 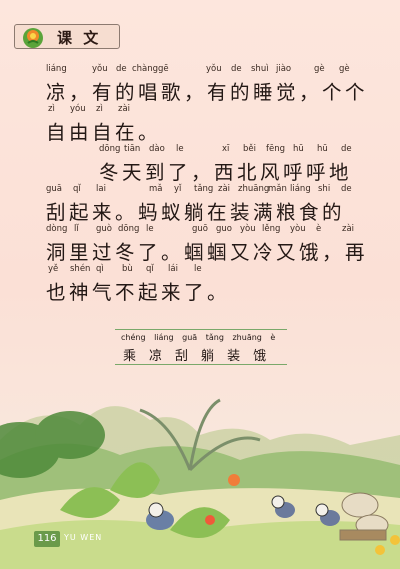 I want to click on hanzi-line: 冬天到了，西北风呼呼地, so click(x=226, y=172).